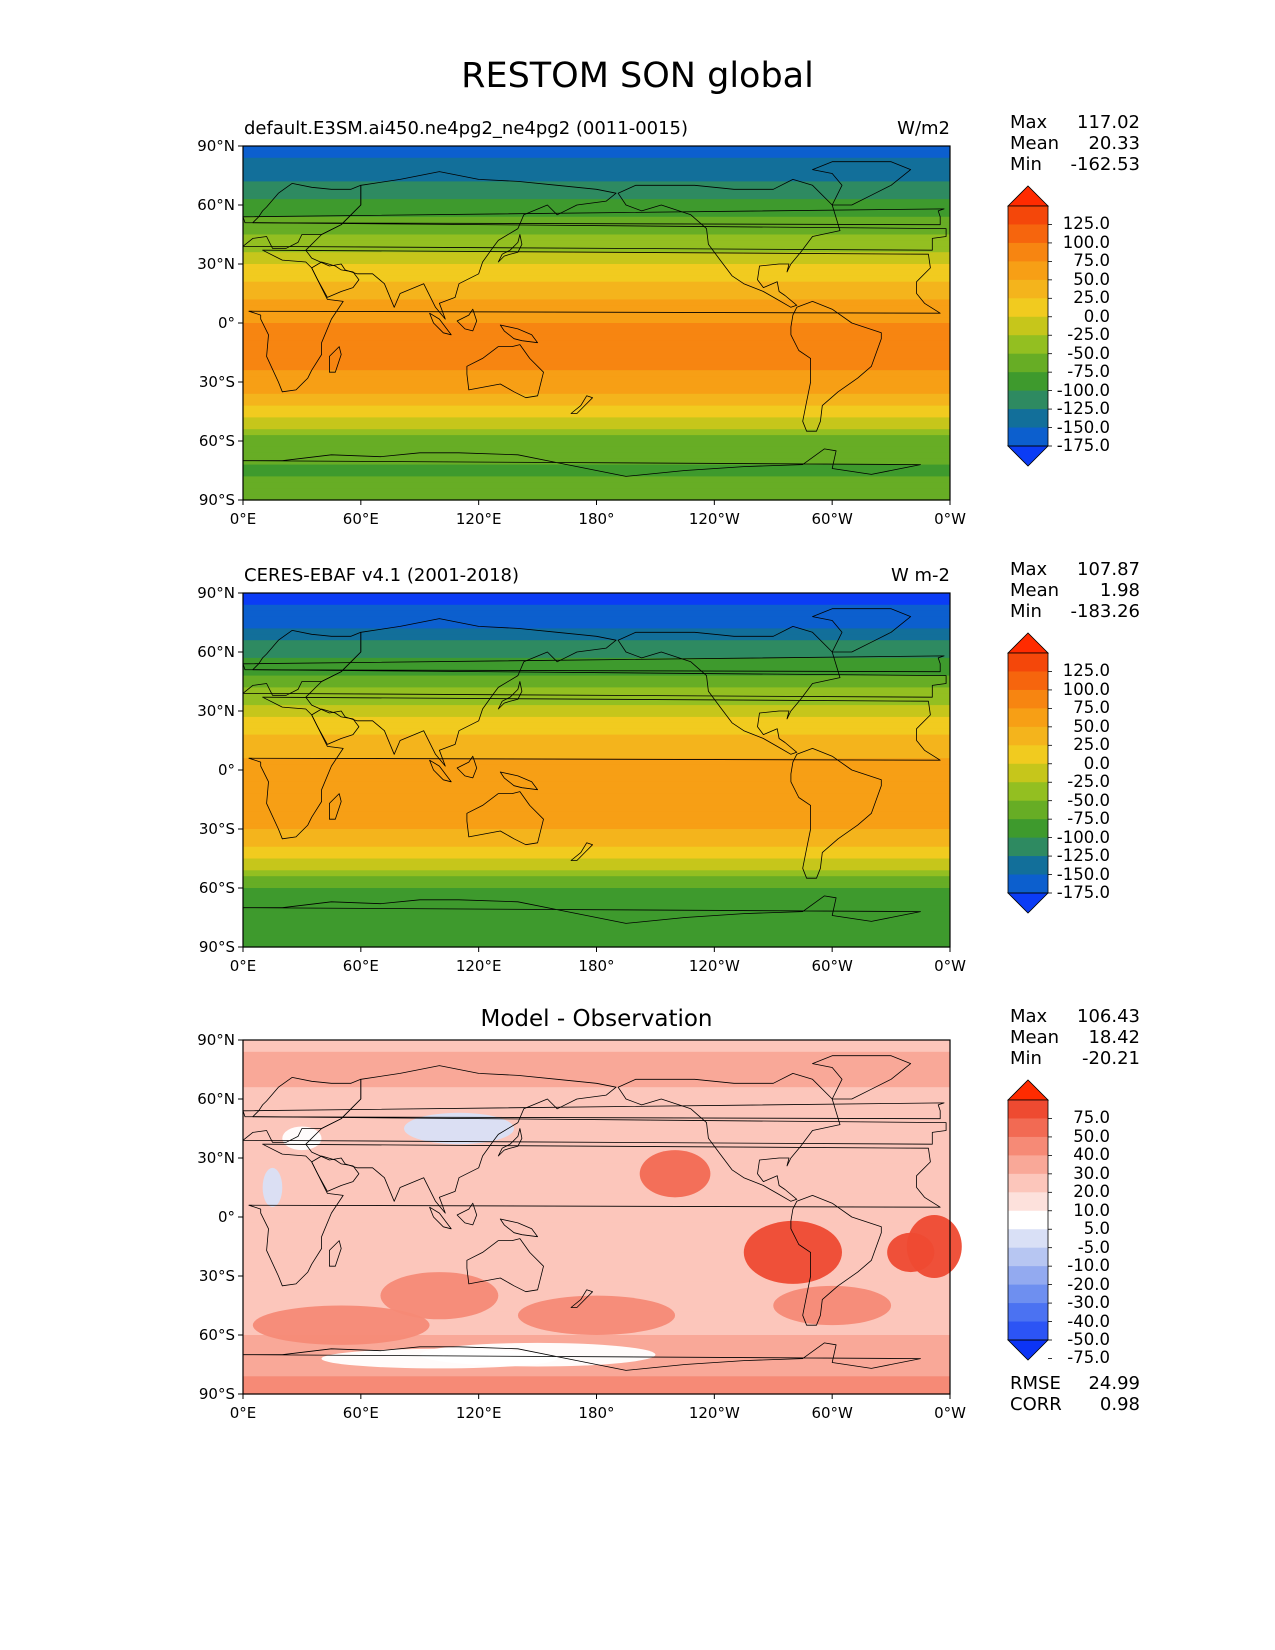  I want to click on lon-tick-label: 0°E, so click(243, 519).